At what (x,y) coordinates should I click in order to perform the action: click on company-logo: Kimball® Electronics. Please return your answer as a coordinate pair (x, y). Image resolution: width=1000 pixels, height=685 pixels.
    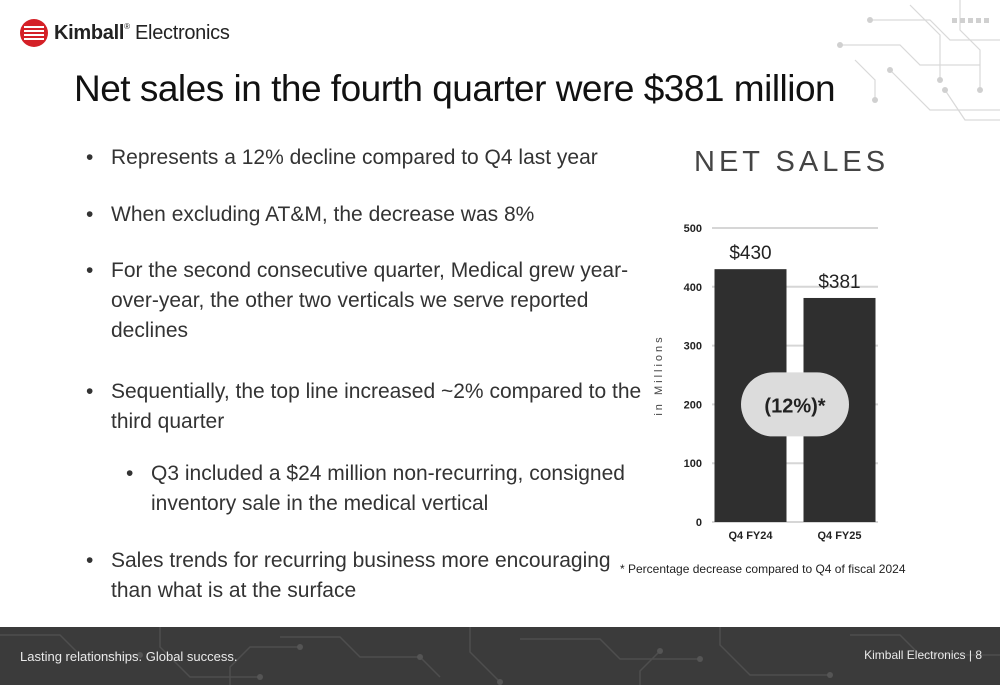
    Looking at the image, I should click on (125, 33).